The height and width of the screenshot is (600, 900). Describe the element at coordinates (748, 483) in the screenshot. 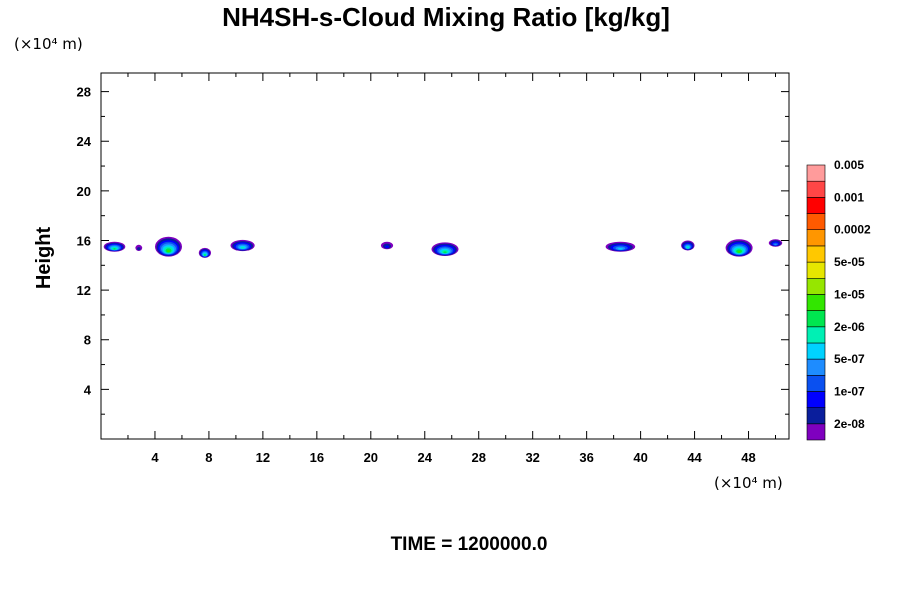

I see `x-axis-unit: (×10⁴ m)` at that location.